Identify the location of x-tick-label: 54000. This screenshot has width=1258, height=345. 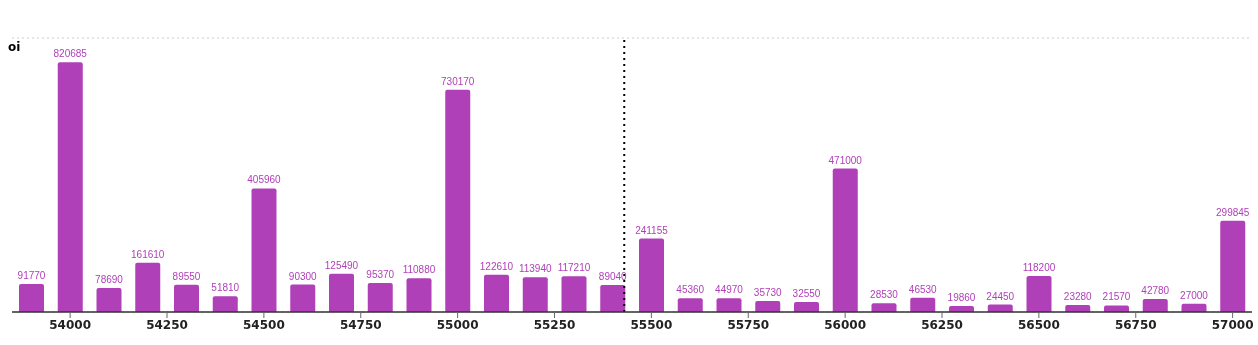
(70, 324).